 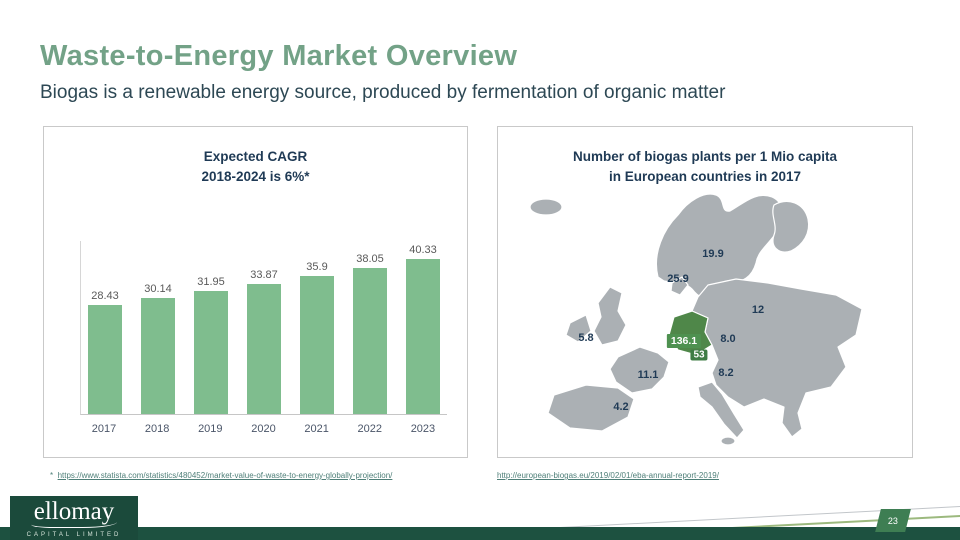 I want to click on bar-value-label: 35.9, so click(x=317, y=267).